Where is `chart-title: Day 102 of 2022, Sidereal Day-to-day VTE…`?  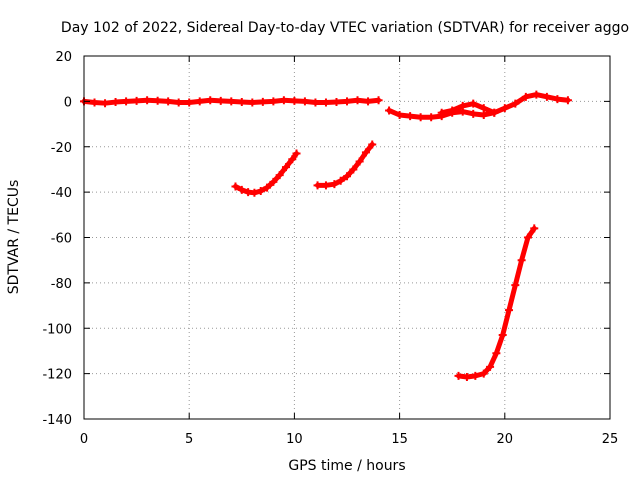
chart-title: Day 102 of 2022, Sidereal Day-to-day VTE… is located at coordinates (345, 28).